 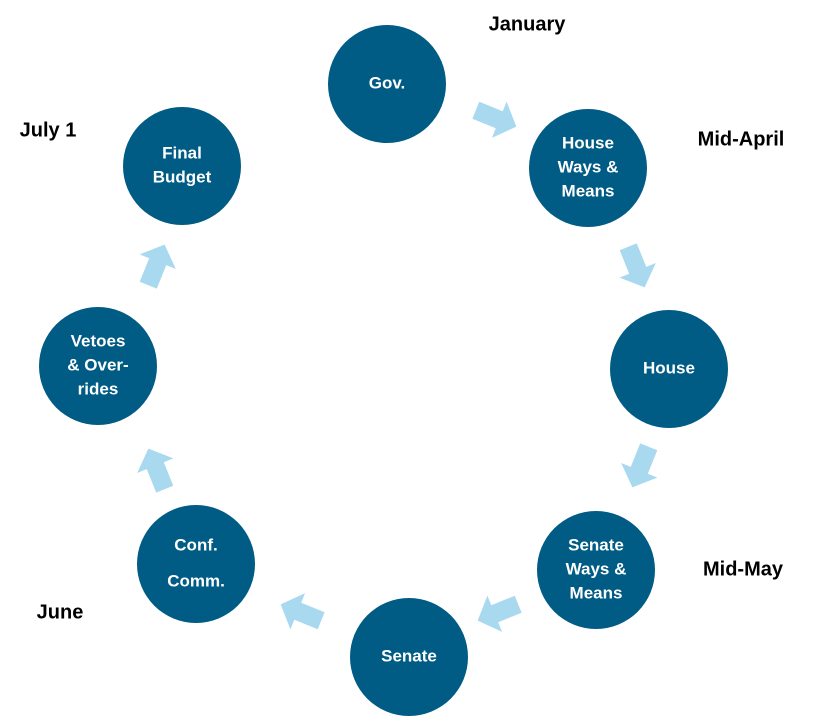 I want to click on period-label: January, so click(x=528, y=24).